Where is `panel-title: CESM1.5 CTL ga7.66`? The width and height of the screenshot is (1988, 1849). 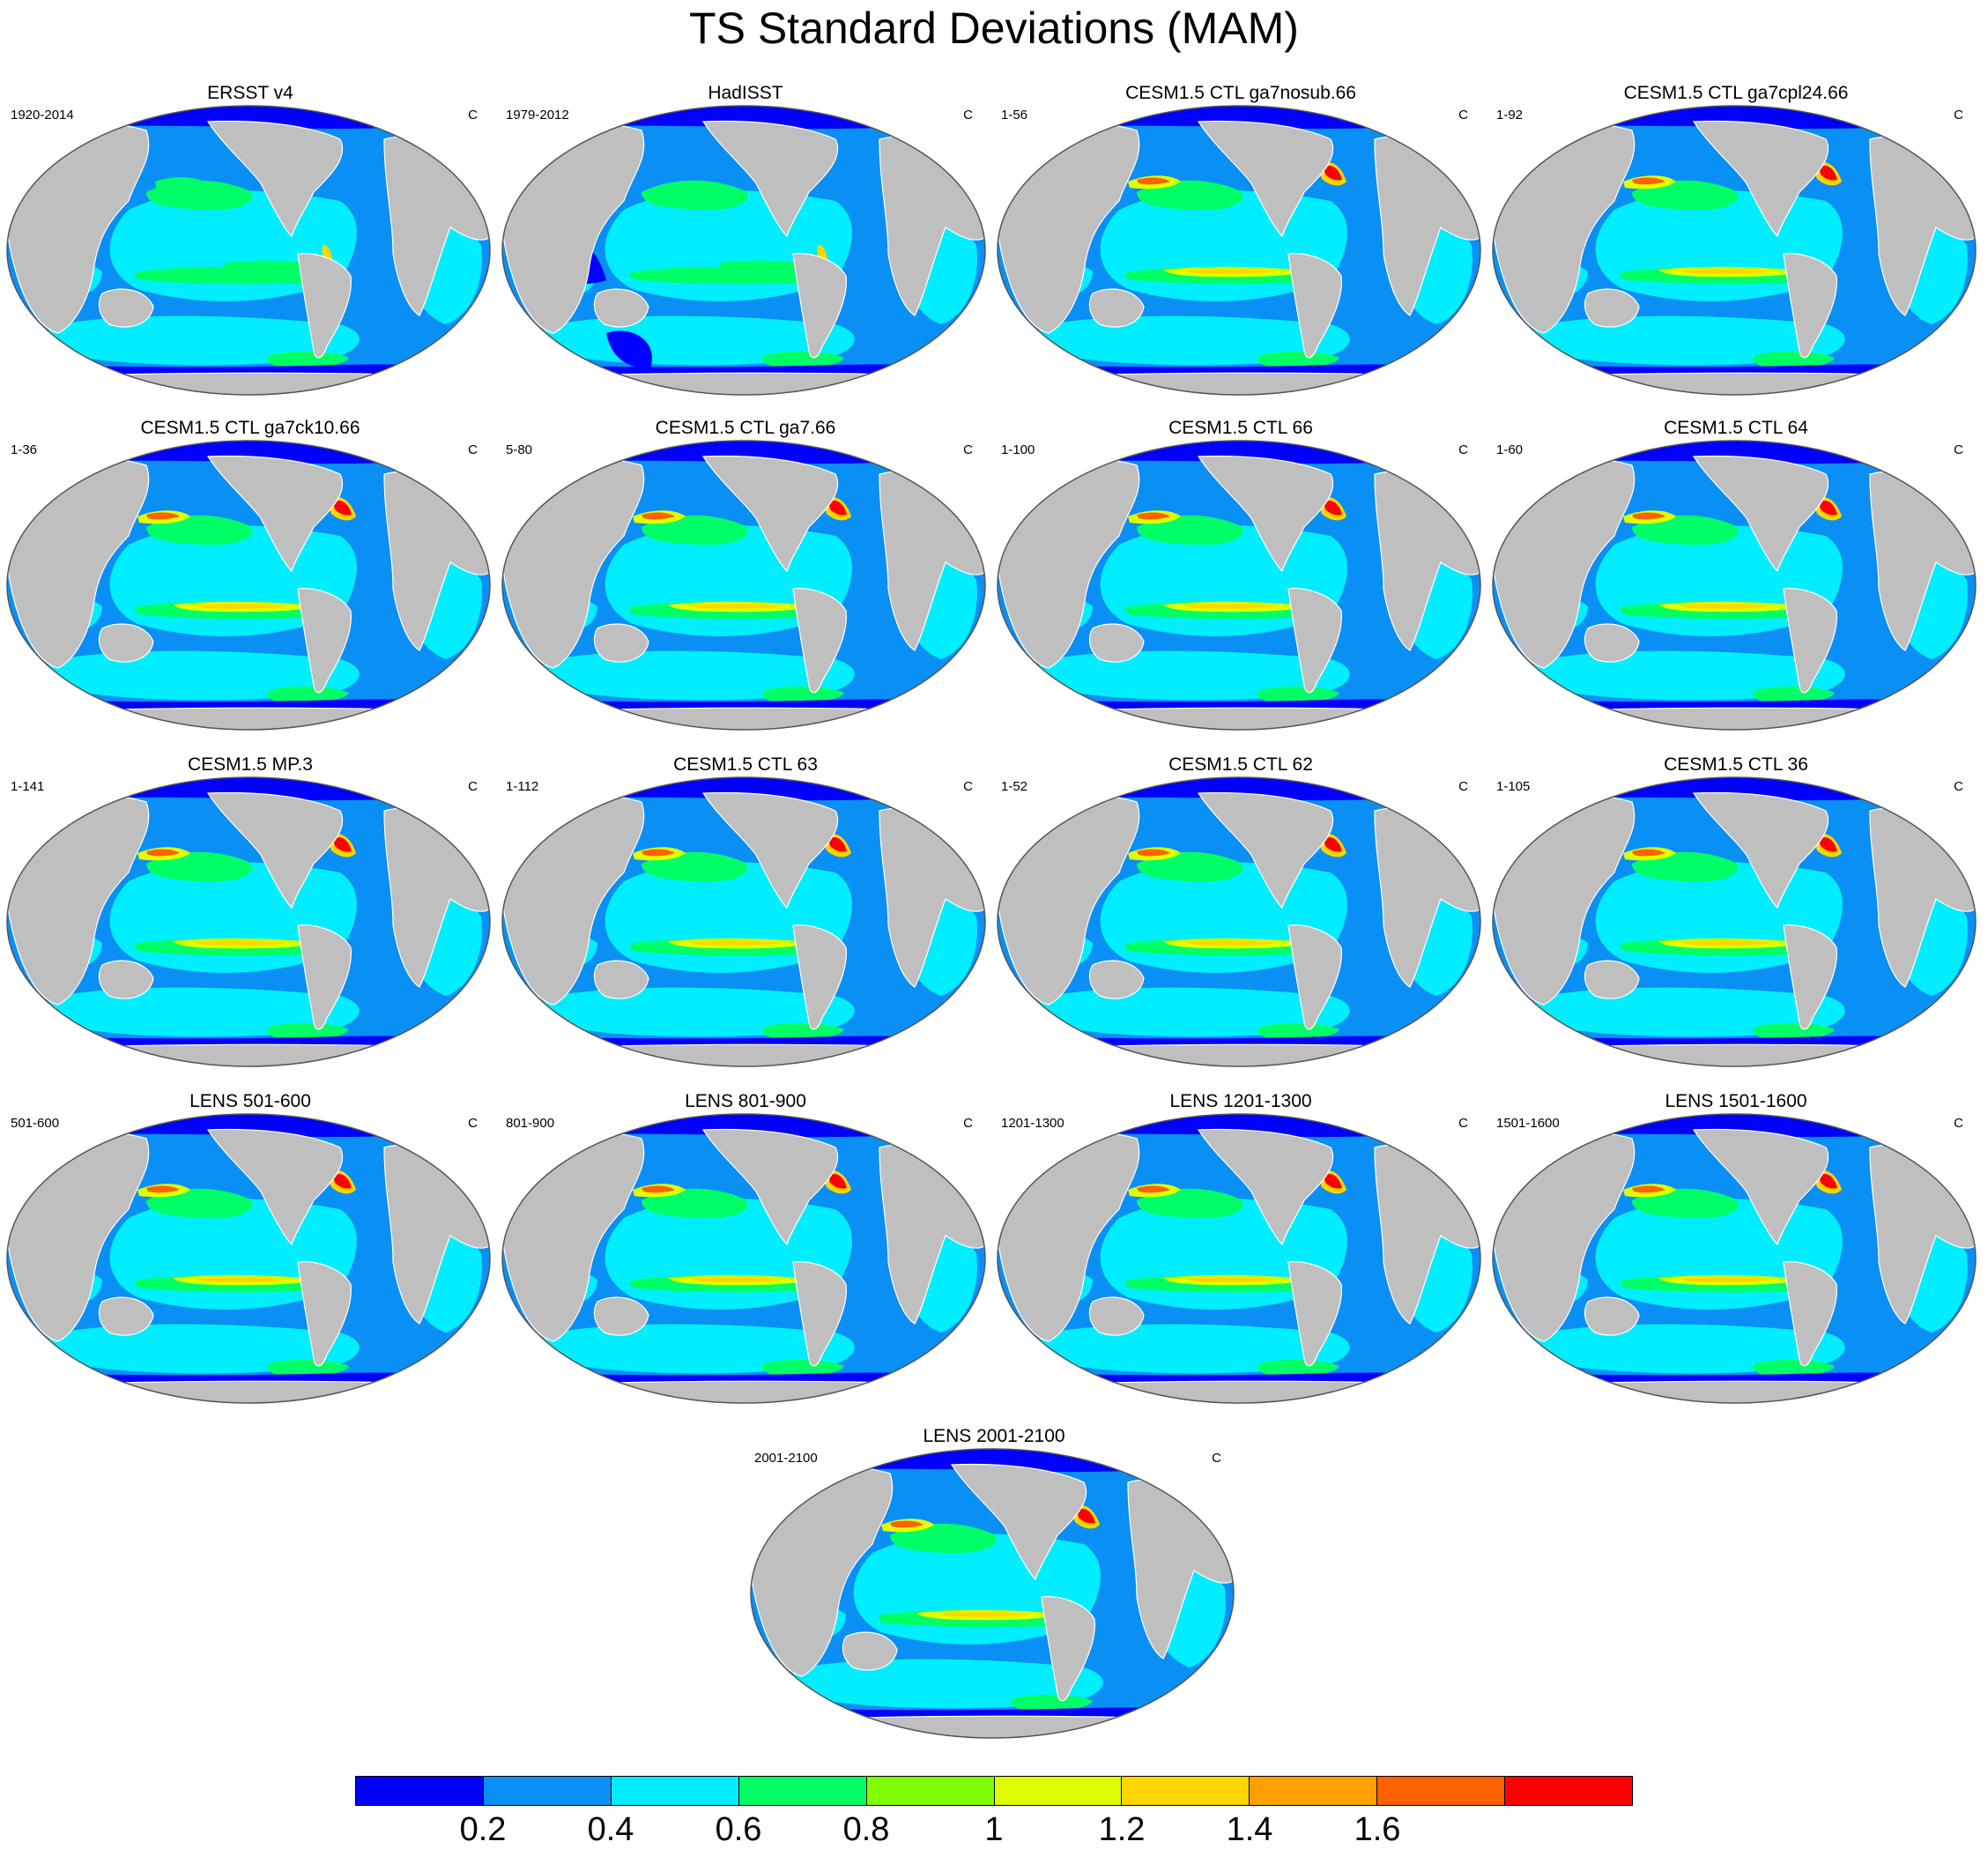 panel-title: CESM1.5 CTL ga7.66 is located at coordinates (746, 428).